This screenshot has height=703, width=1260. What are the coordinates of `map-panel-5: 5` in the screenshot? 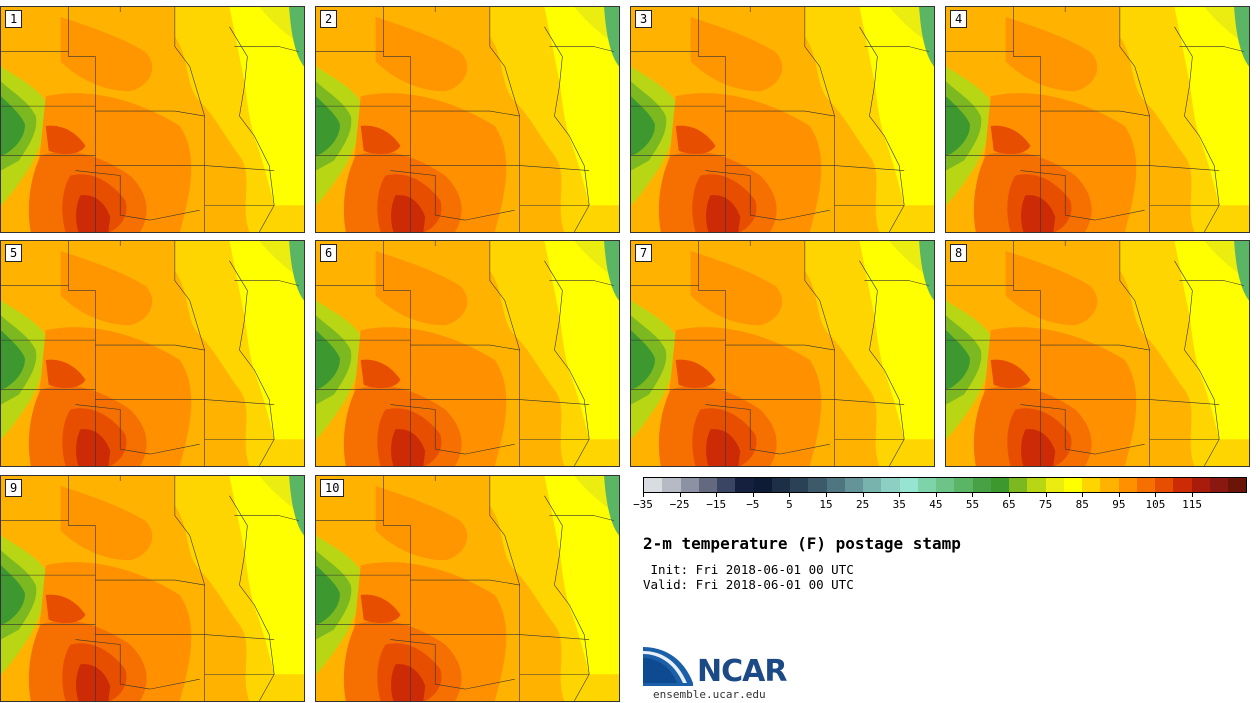 It's located at (152, 353).